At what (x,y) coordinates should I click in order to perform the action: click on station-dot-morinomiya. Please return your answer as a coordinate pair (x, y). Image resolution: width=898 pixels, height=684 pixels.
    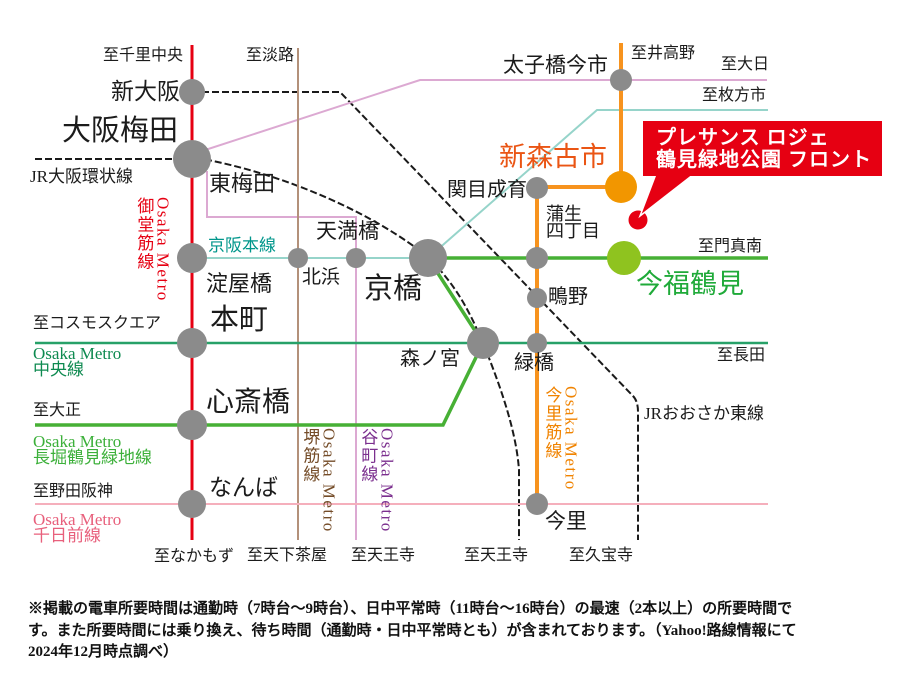
    Looking at the image, I should click on (483, 343).